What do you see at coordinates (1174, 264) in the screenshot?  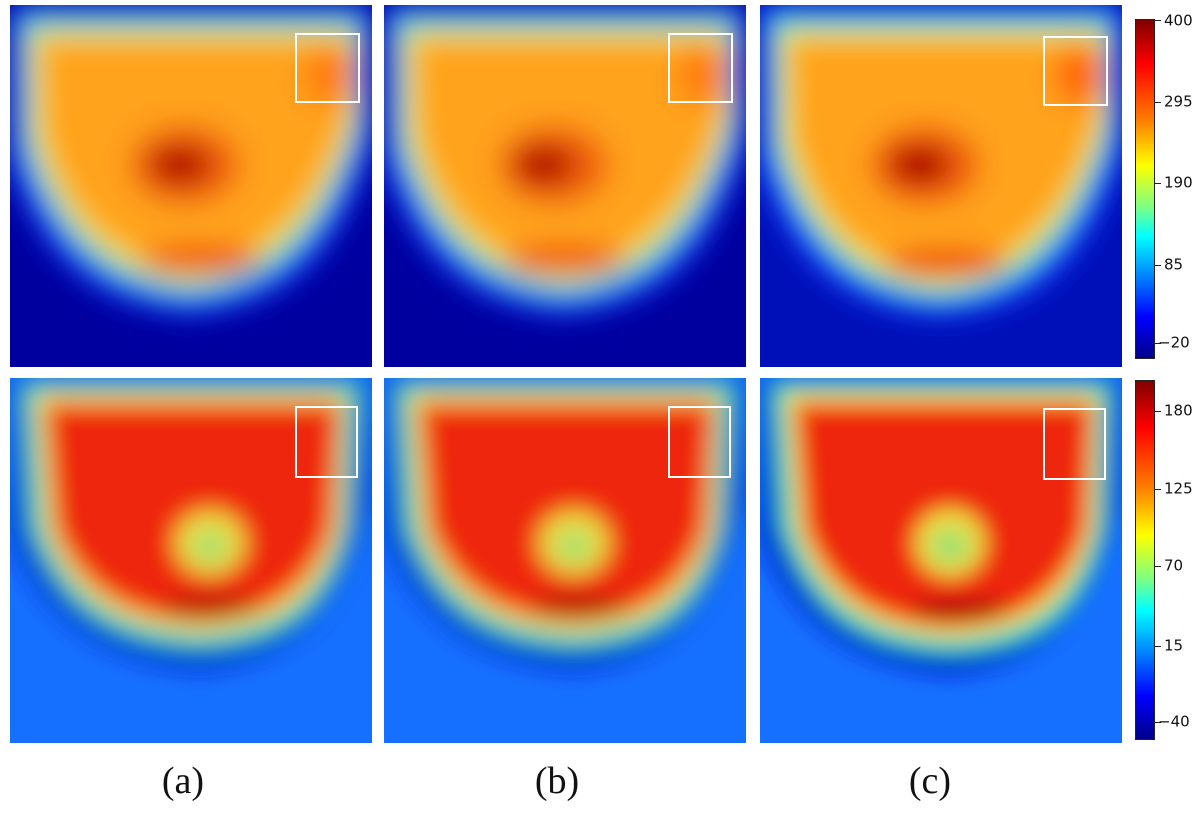 I see `colorbar-top-label: 85` at bounding box center [1174, 264].